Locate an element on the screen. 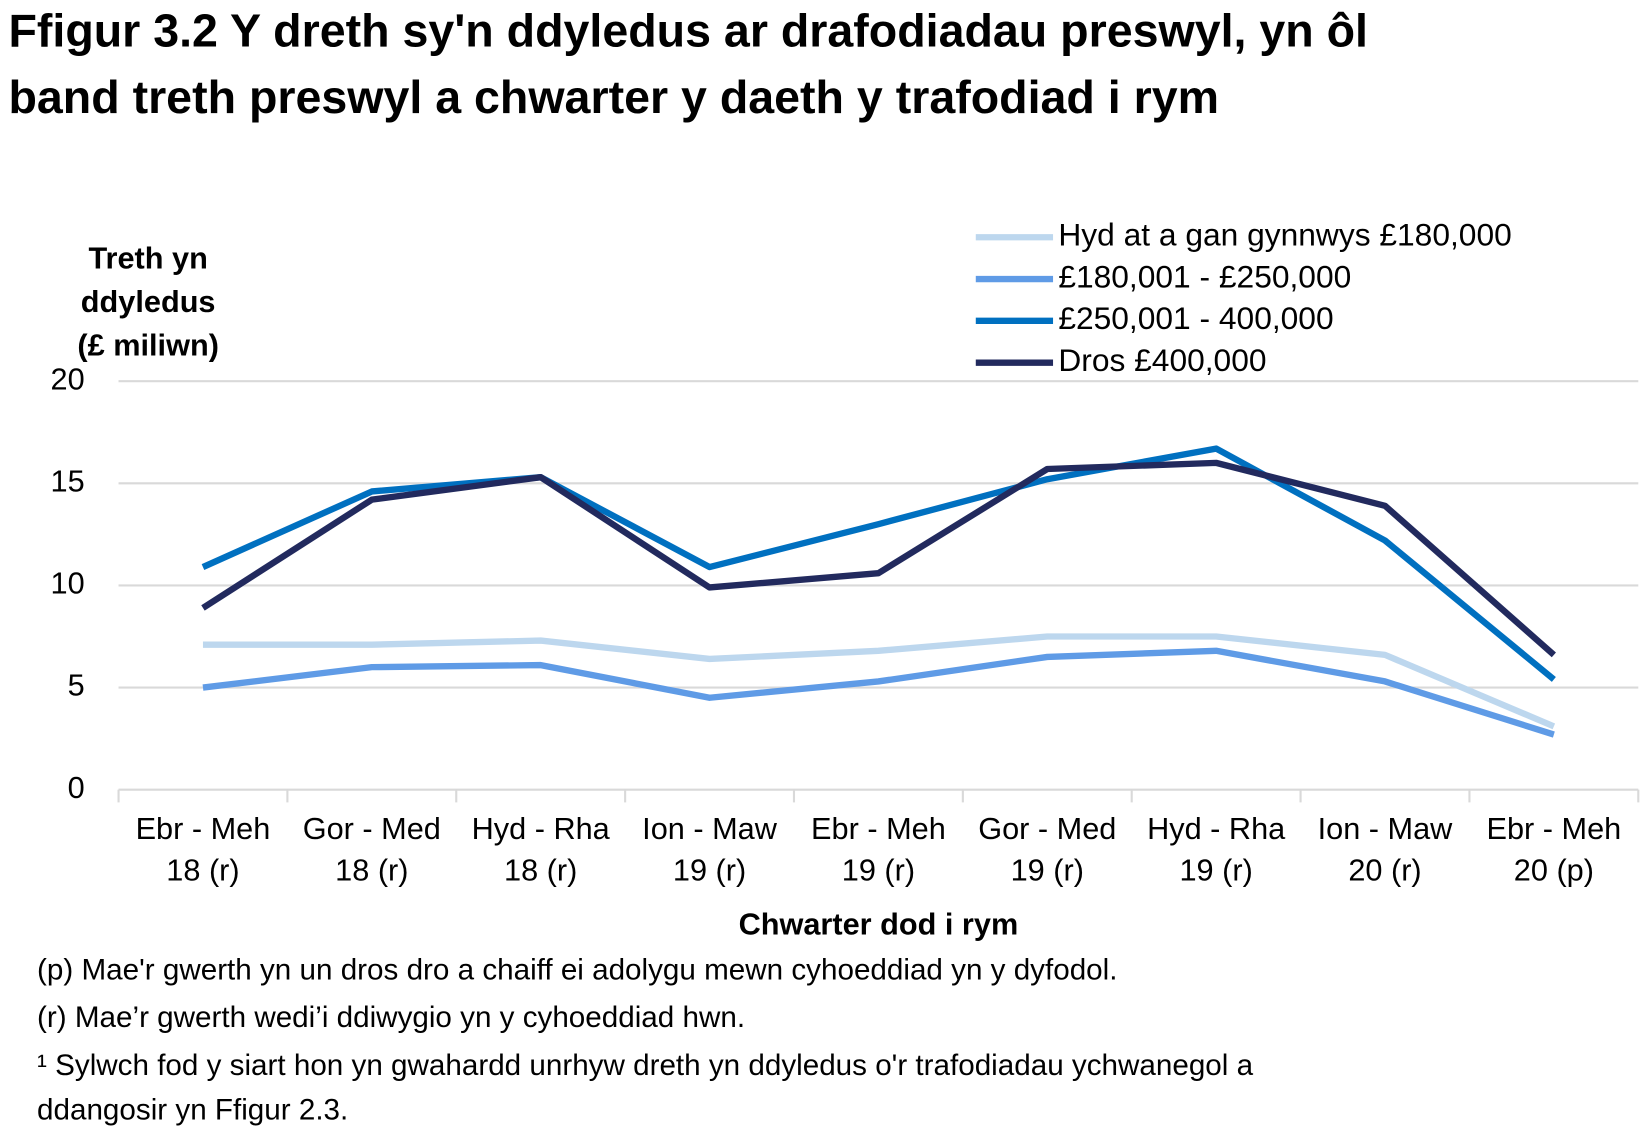  y-axis-title: Treth yn is located at coordinates (147, 258).